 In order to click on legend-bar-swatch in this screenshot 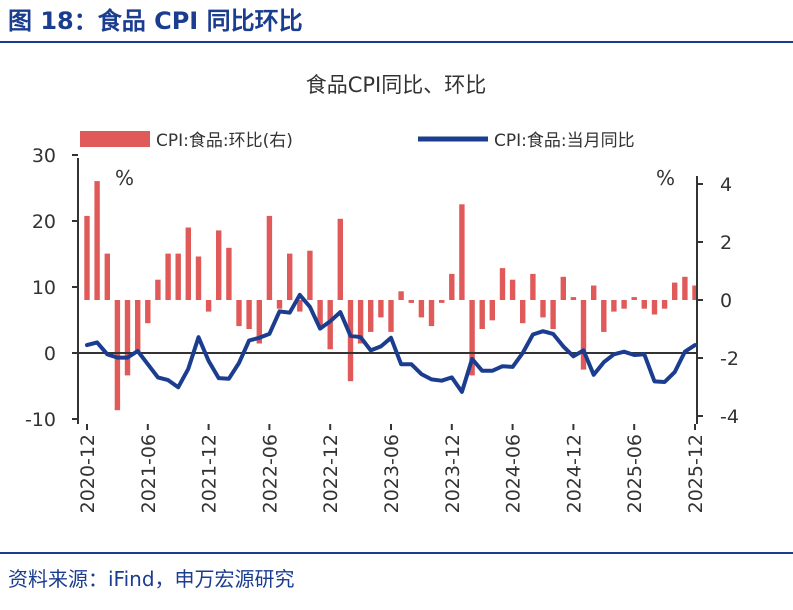, I will do `click(115, 139)`.